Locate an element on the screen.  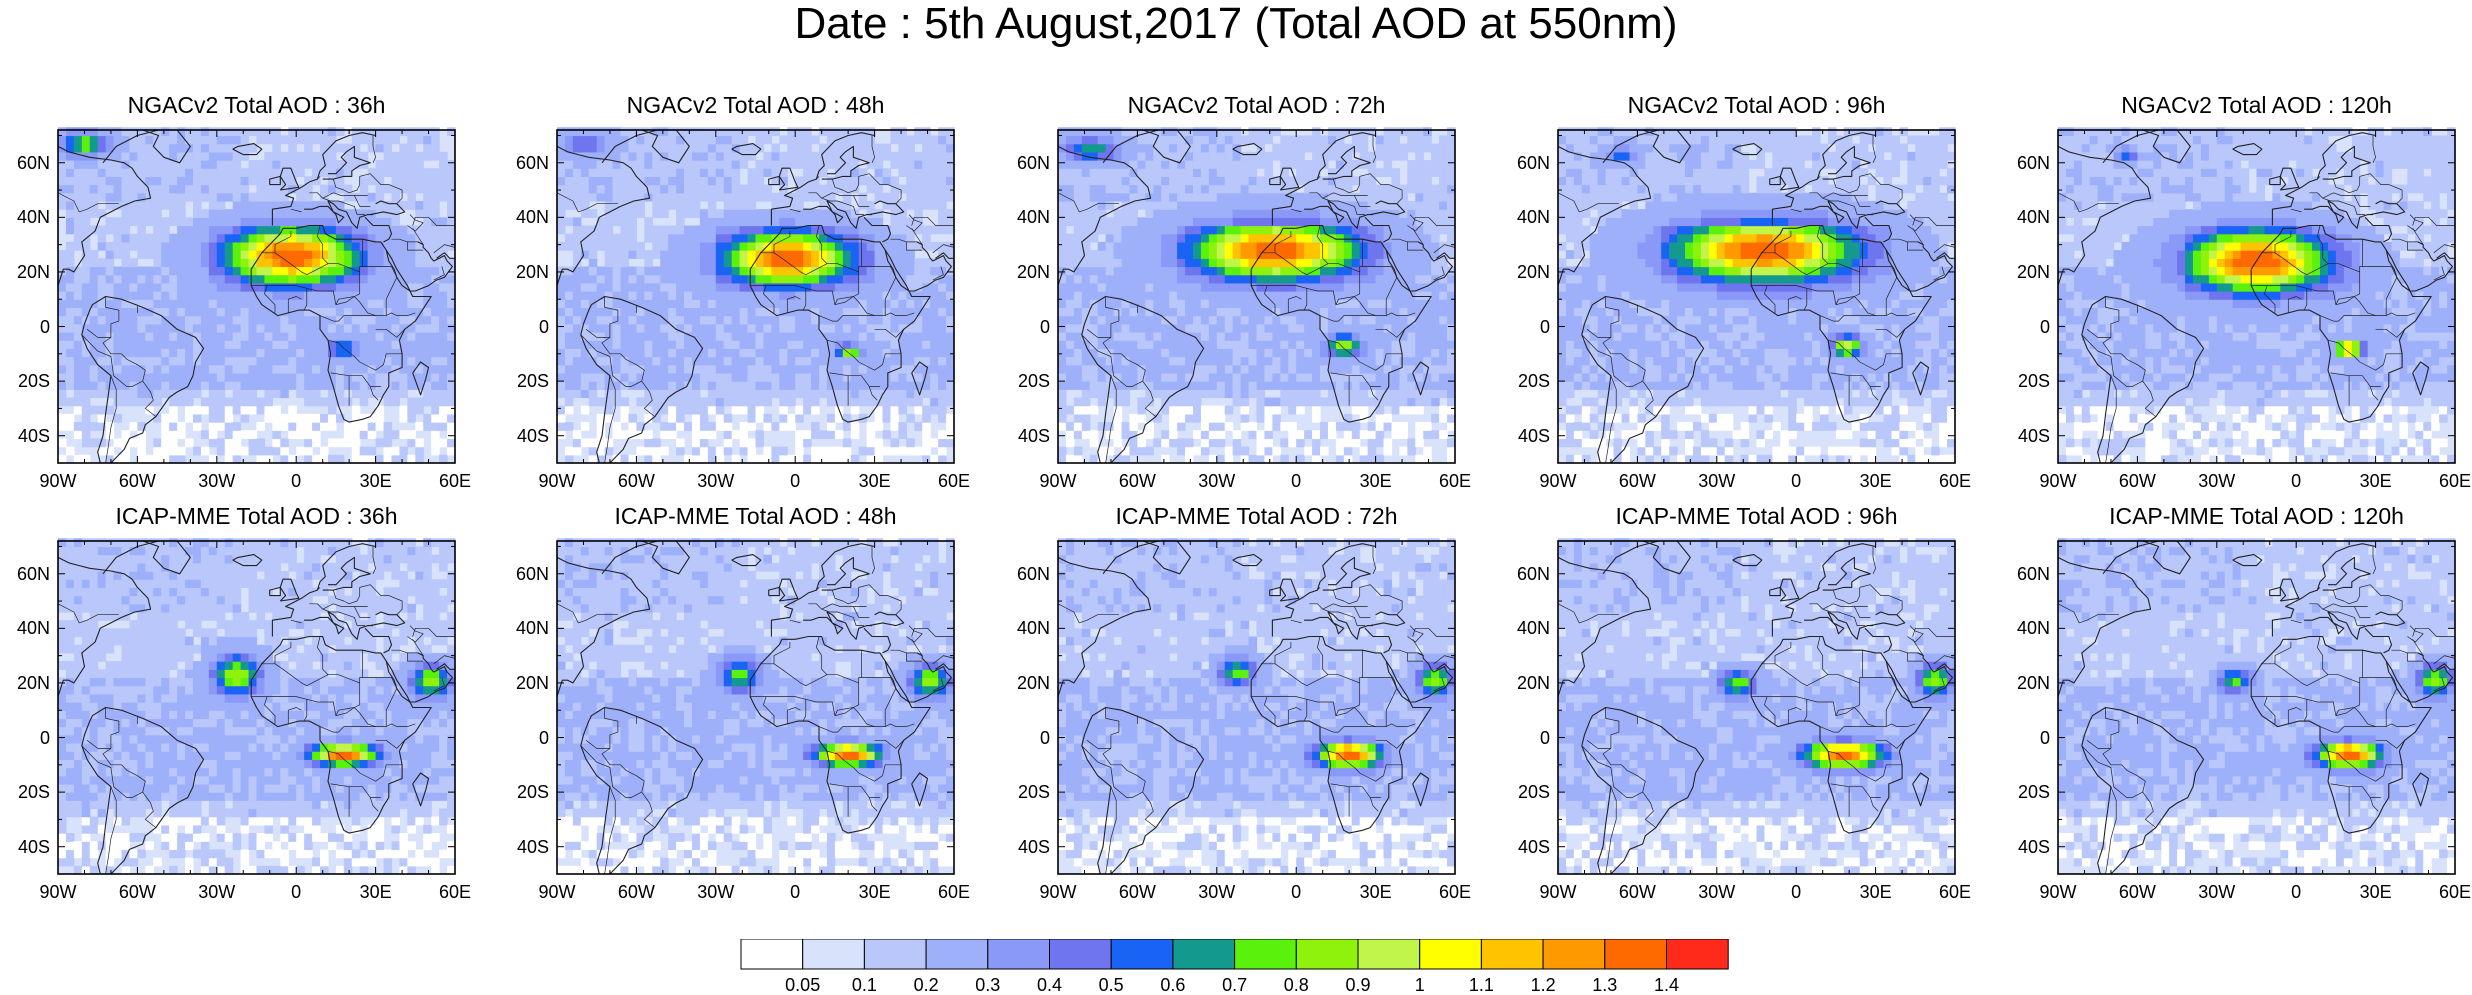
x-tick-label: 60W is located at coordinates (137, 481).